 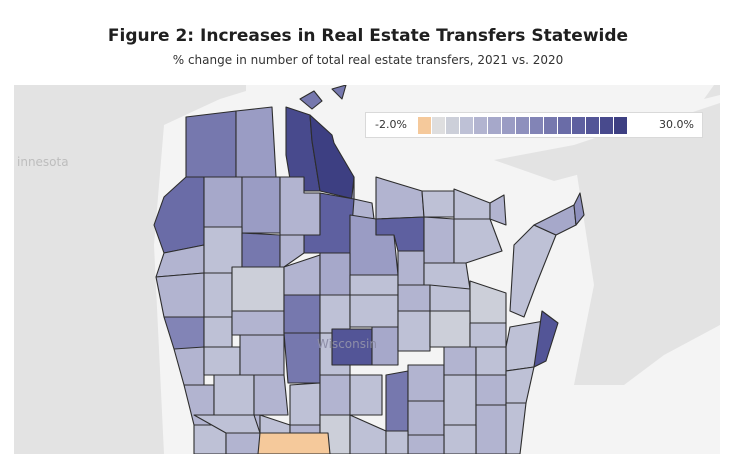 What do you see at coordinates (130, 105) in the screenshot?
I see `minnesota-land` at bounding box center [130, 105].